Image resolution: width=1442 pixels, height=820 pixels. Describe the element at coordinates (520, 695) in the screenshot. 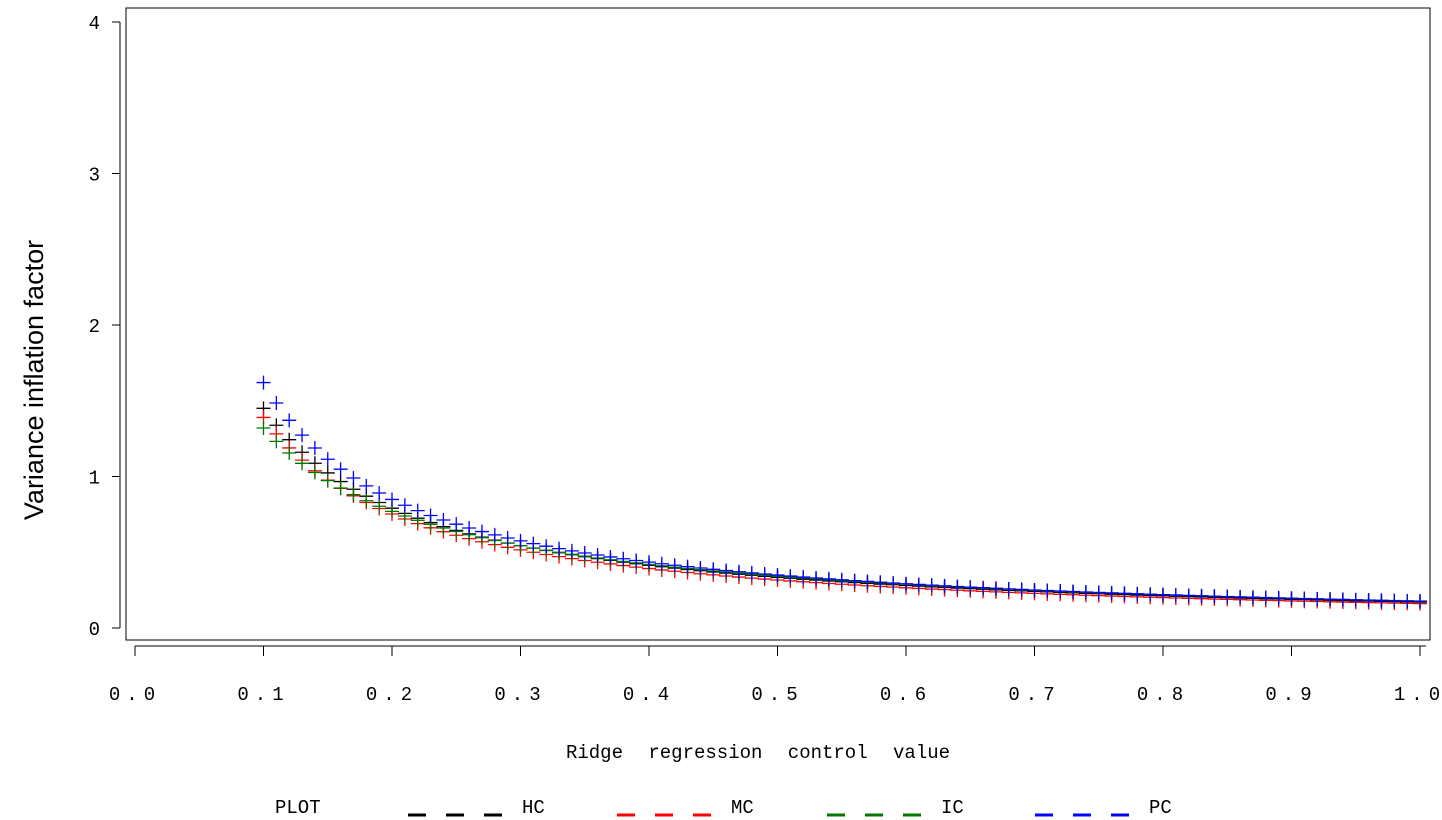

I see `x-tick-label: 0.3` at that location.